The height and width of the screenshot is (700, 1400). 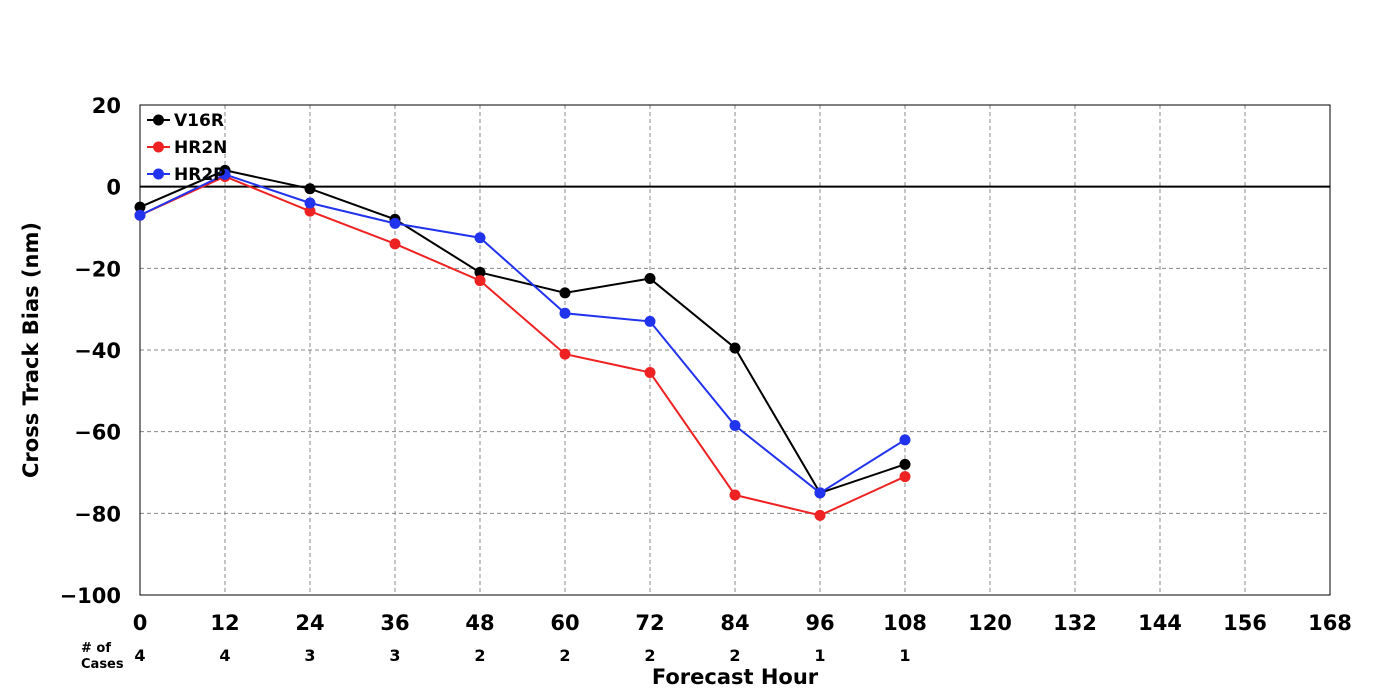 I want to click on x-tick-label: 72, so click(x=649, y=623).